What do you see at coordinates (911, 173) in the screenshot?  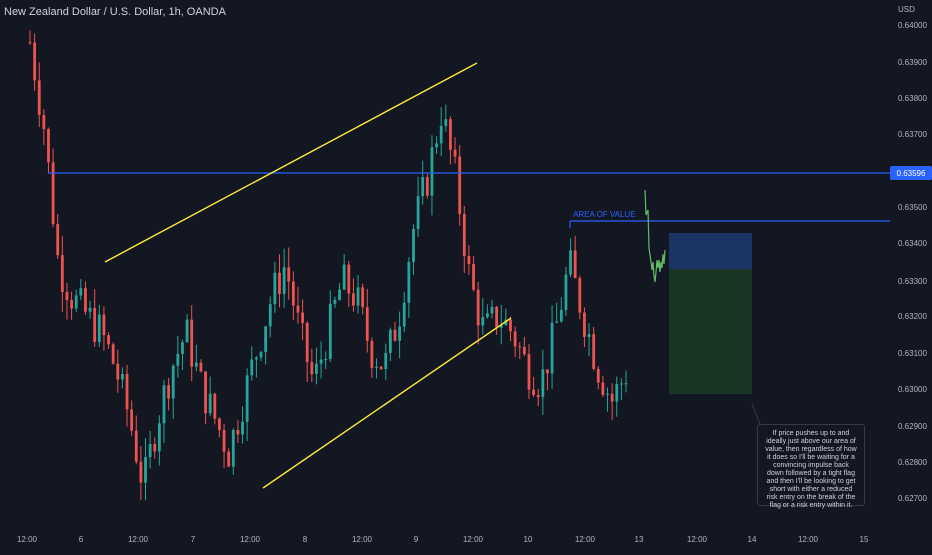 I see `current-price-badge-text: 0.63596` at bounding box center [911, 173].